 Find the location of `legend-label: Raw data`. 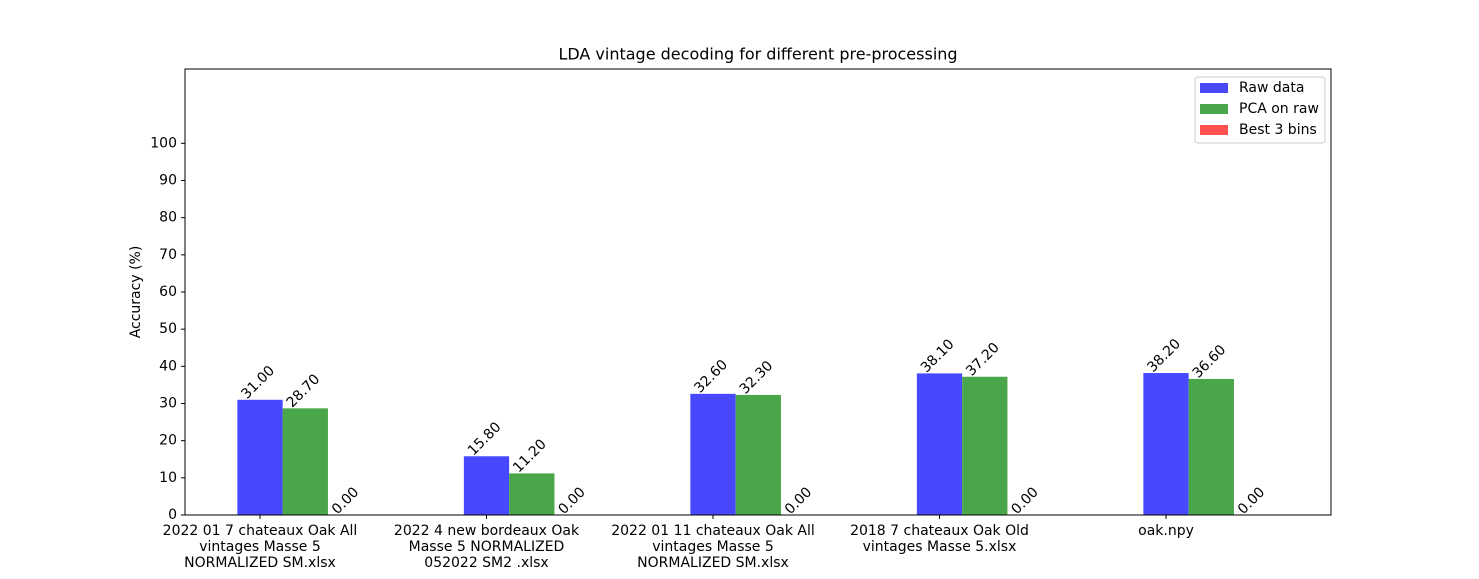

legend-label: Raw data is located at coordinates (1271, 88).